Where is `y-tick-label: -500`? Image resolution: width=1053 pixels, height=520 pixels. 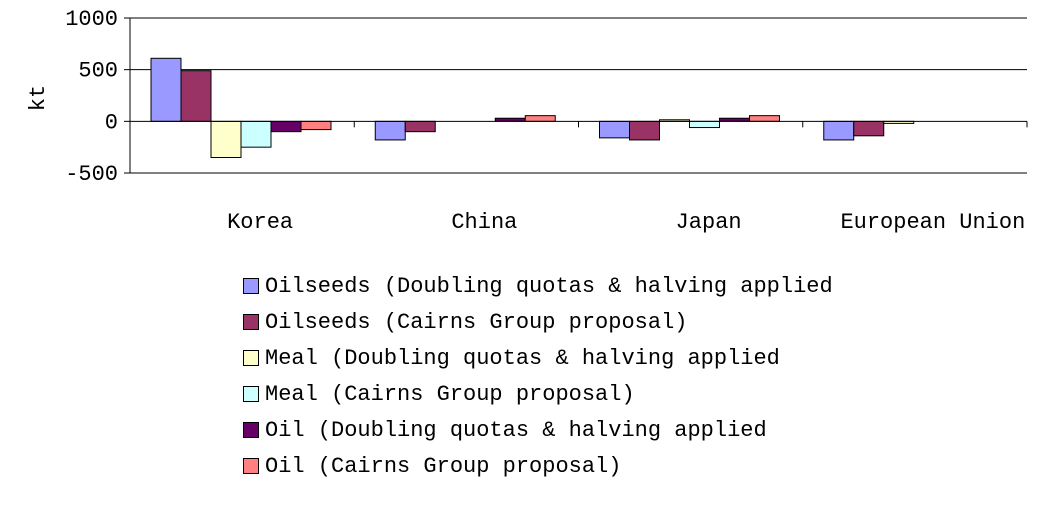 y-tick-label: -500 is located at coordinates (91, 174).